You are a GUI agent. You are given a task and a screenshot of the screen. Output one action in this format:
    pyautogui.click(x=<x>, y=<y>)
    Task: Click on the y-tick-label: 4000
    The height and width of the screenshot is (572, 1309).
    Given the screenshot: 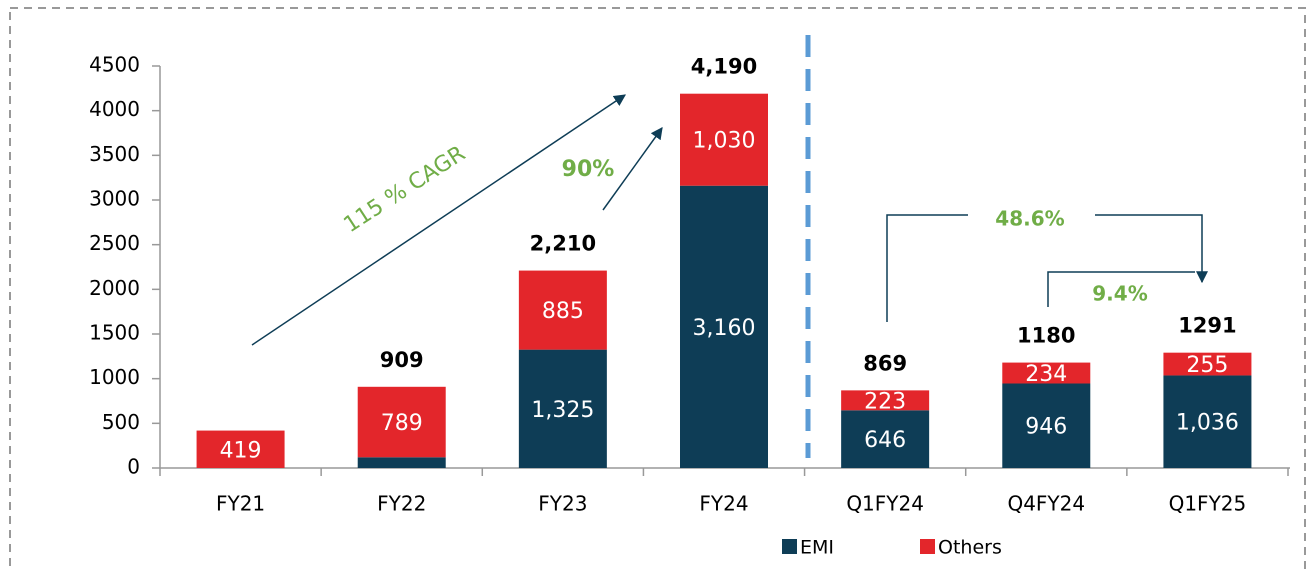 What is the action you would take?
    pyautogui.click(x=114, y=109)
    